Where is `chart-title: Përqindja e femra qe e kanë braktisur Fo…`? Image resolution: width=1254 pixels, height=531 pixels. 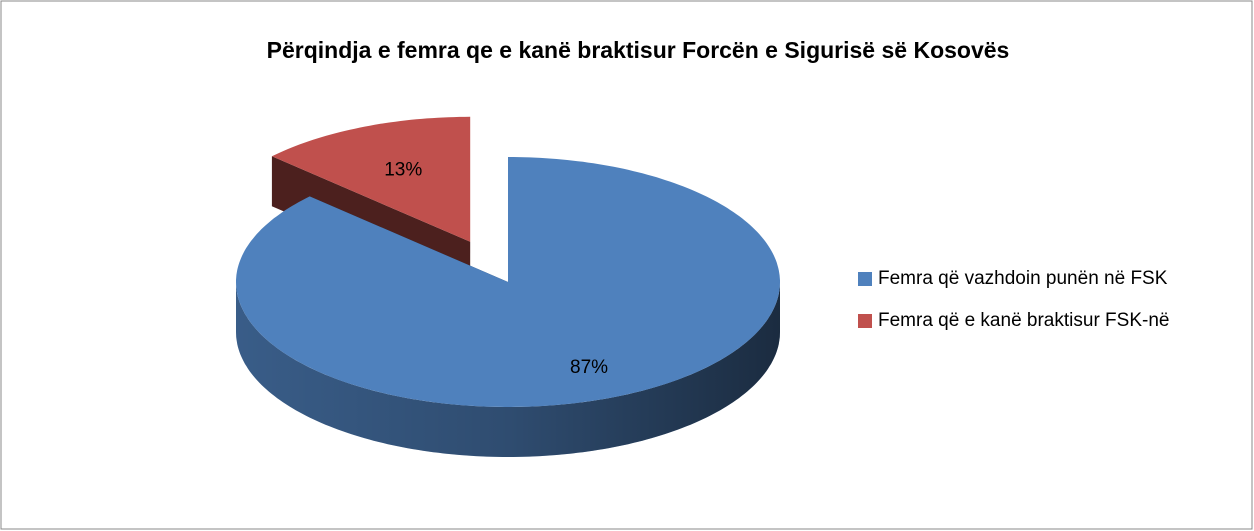 chart-title: Përqindja e femra qe e kanë braktisur Fo… is located at coordinates (638, 50).